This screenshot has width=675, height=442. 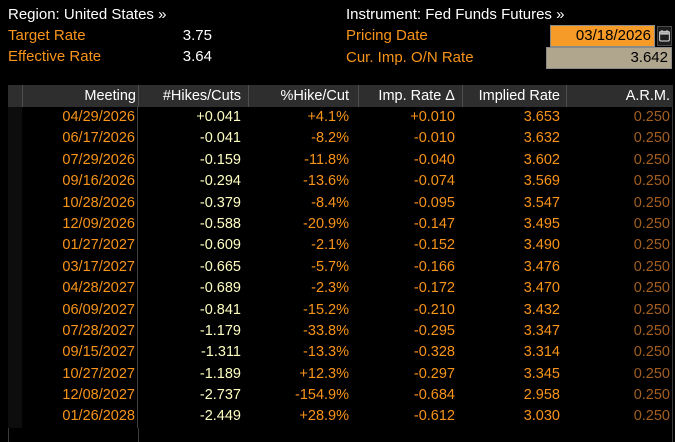 What do you see at coordinates (541, 352) in the screenshot?
I see `cell-implied-rate: 3.314` at bounding box center [541, 352].